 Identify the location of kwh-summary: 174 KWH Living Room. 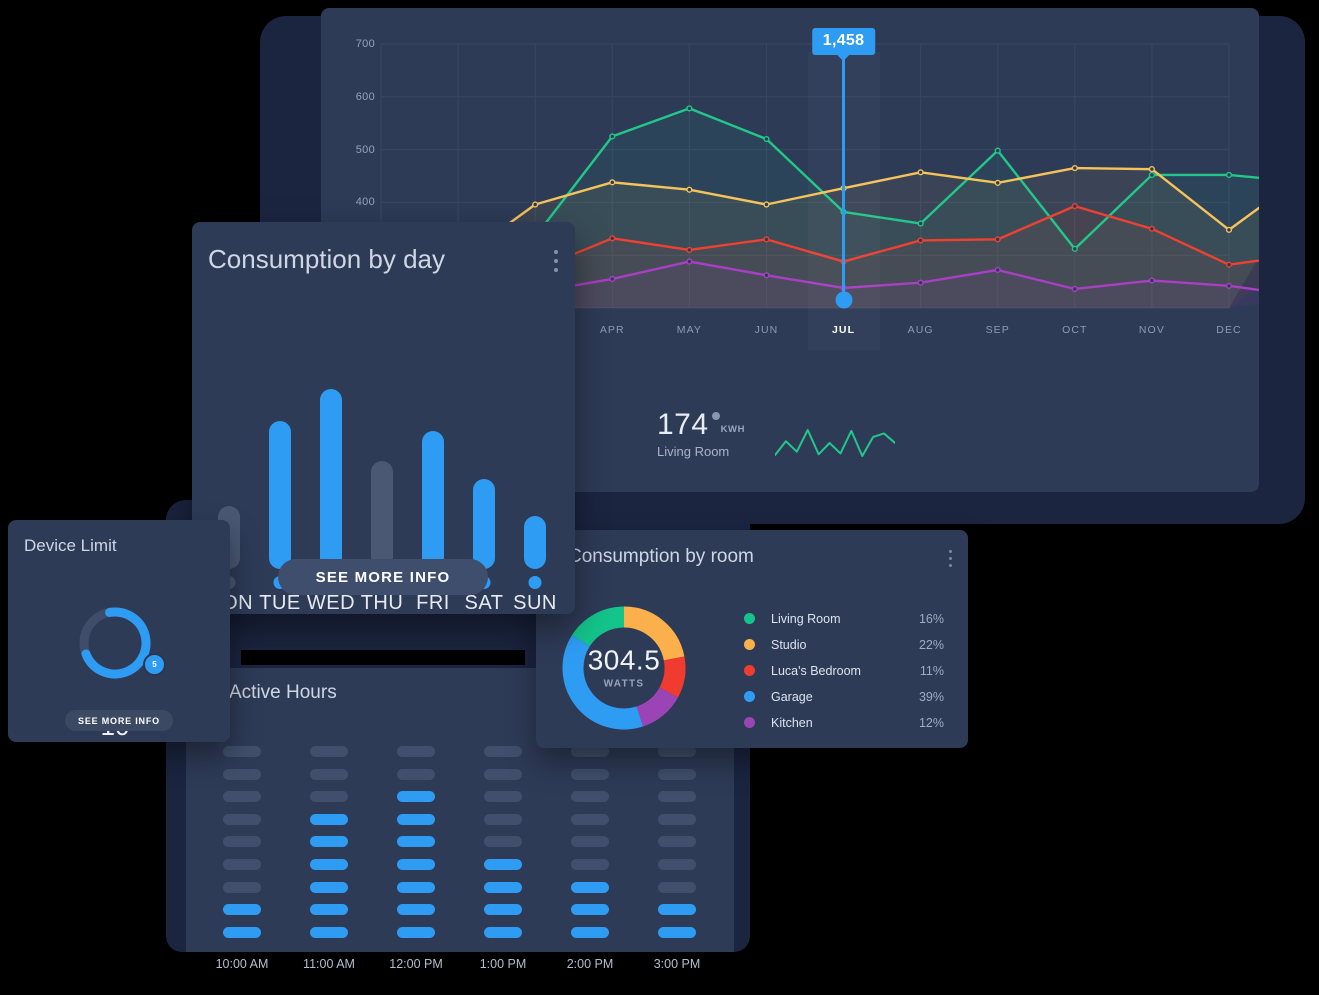
(807, 448).